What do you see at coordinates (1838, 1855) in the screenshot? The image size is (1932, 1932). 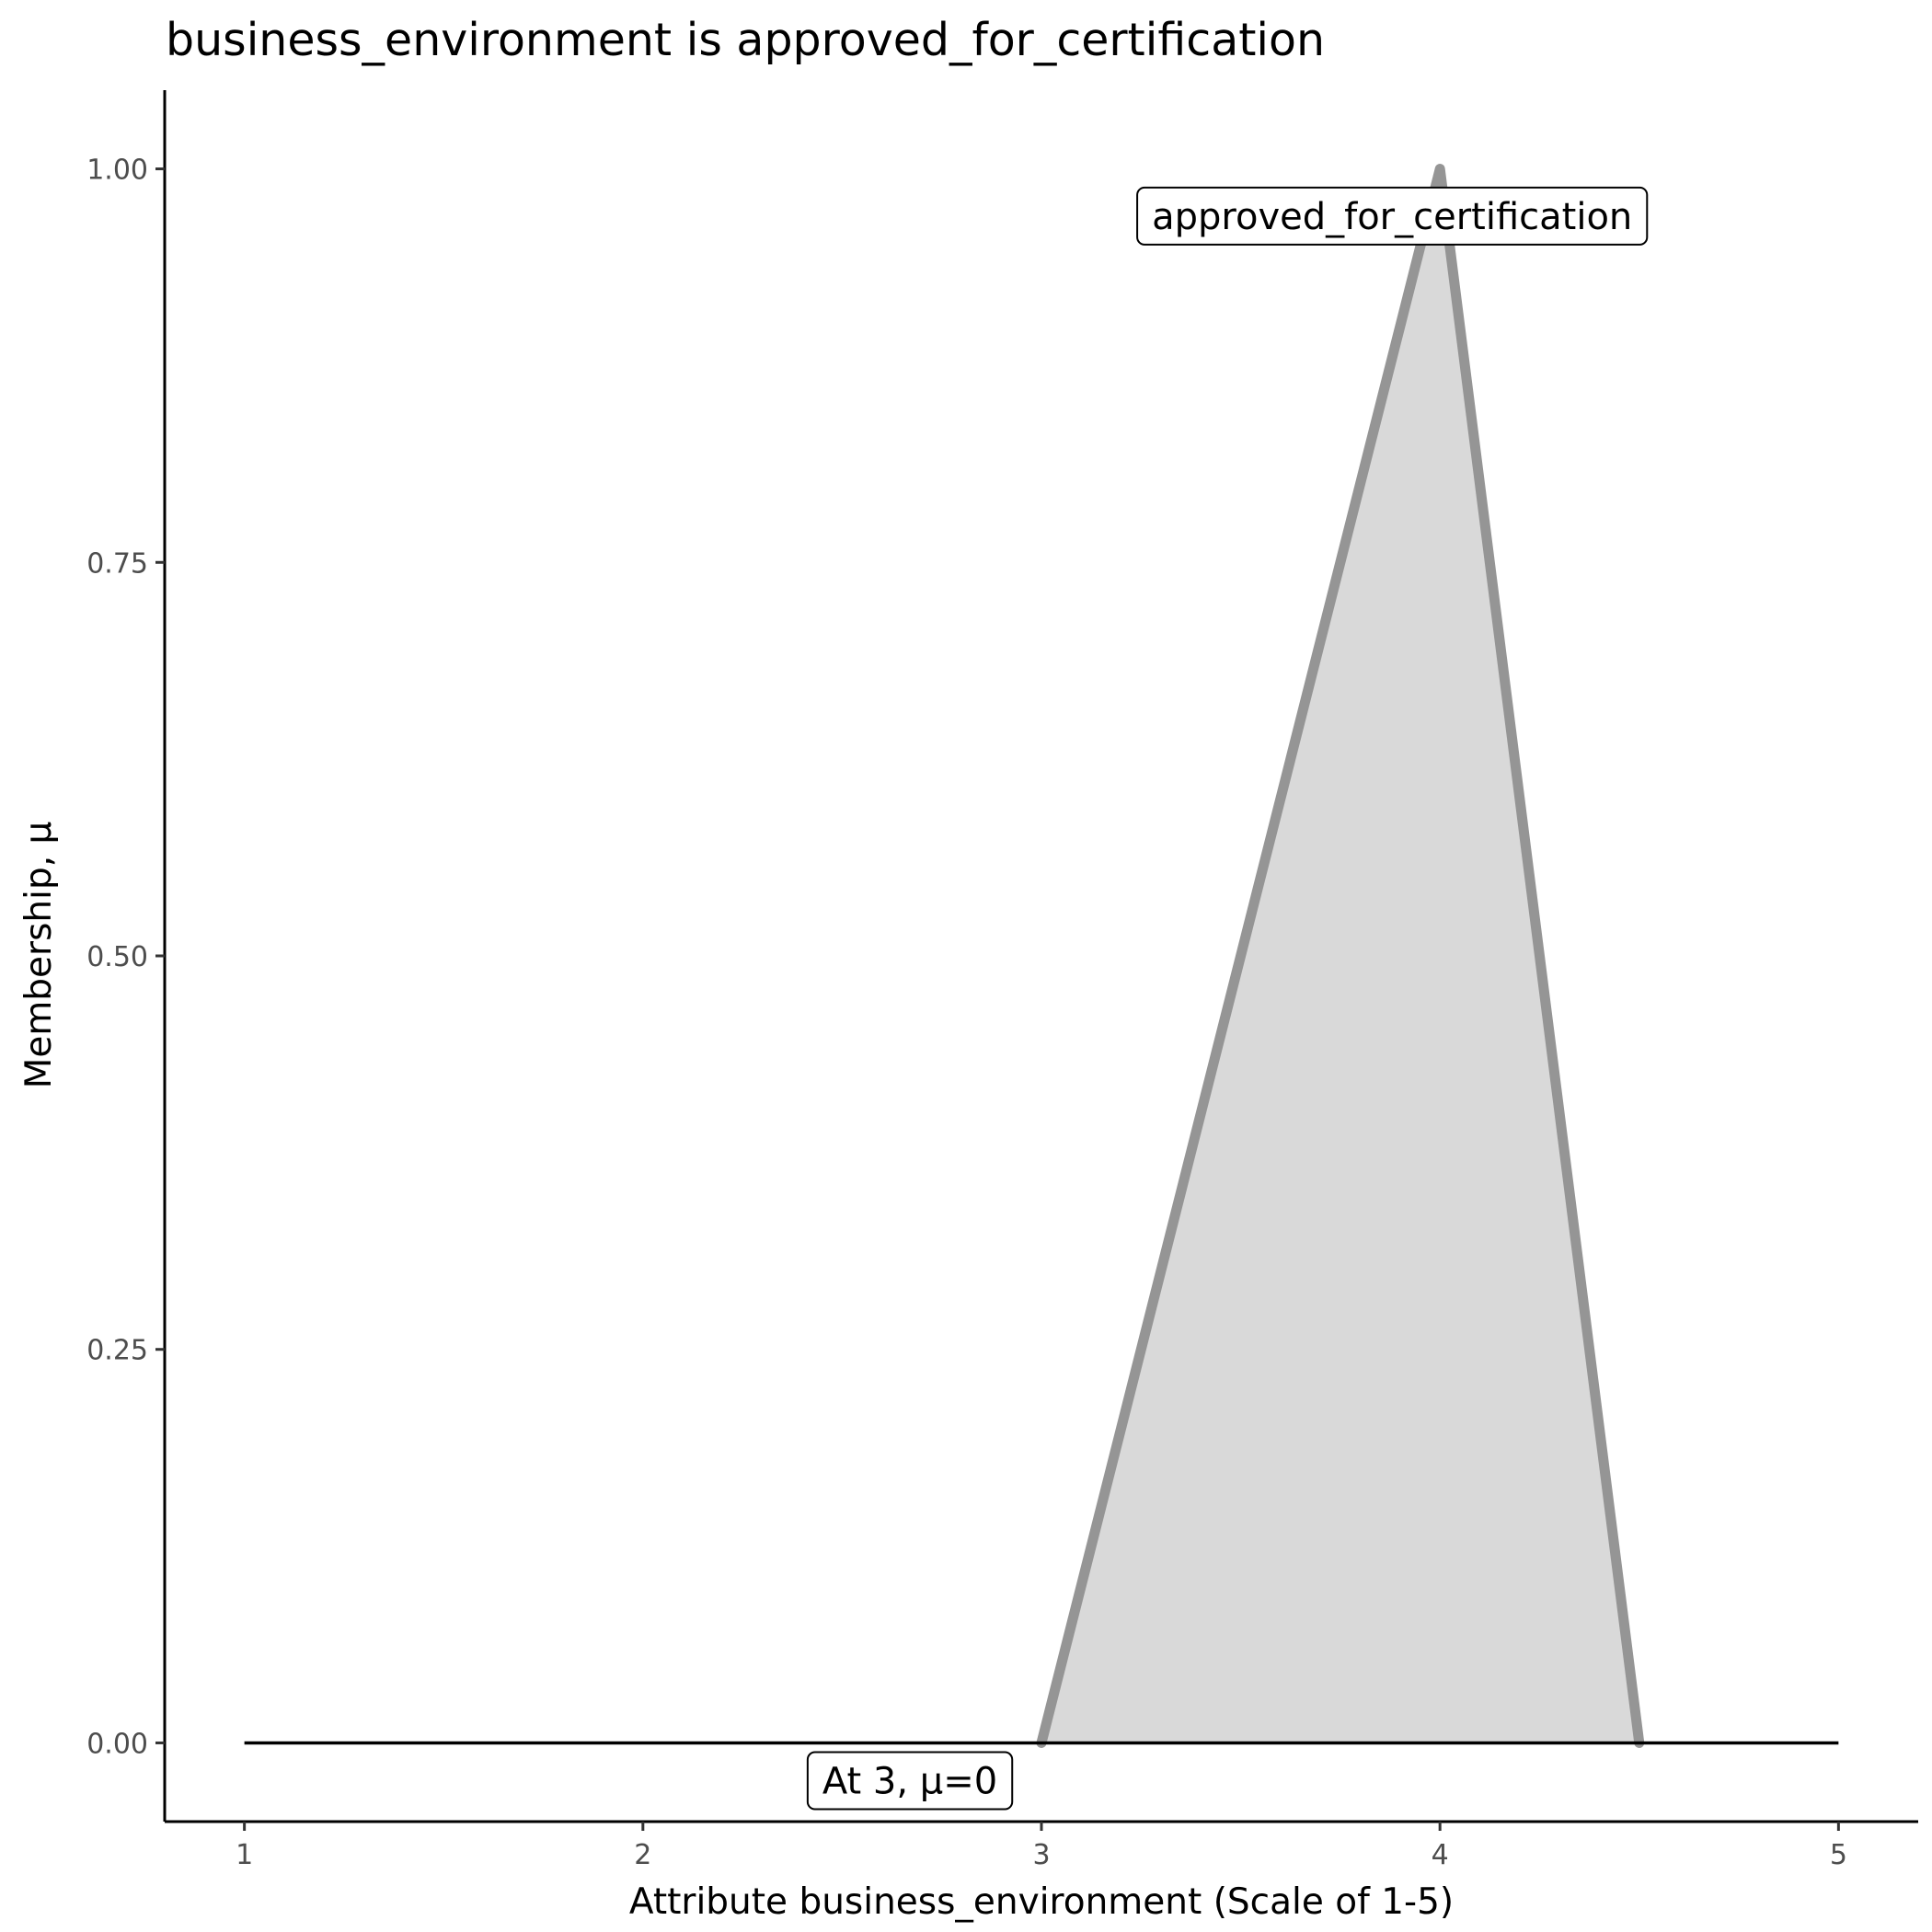 I see `x-tick-label: 5` at bounding box center [1838, 1855].